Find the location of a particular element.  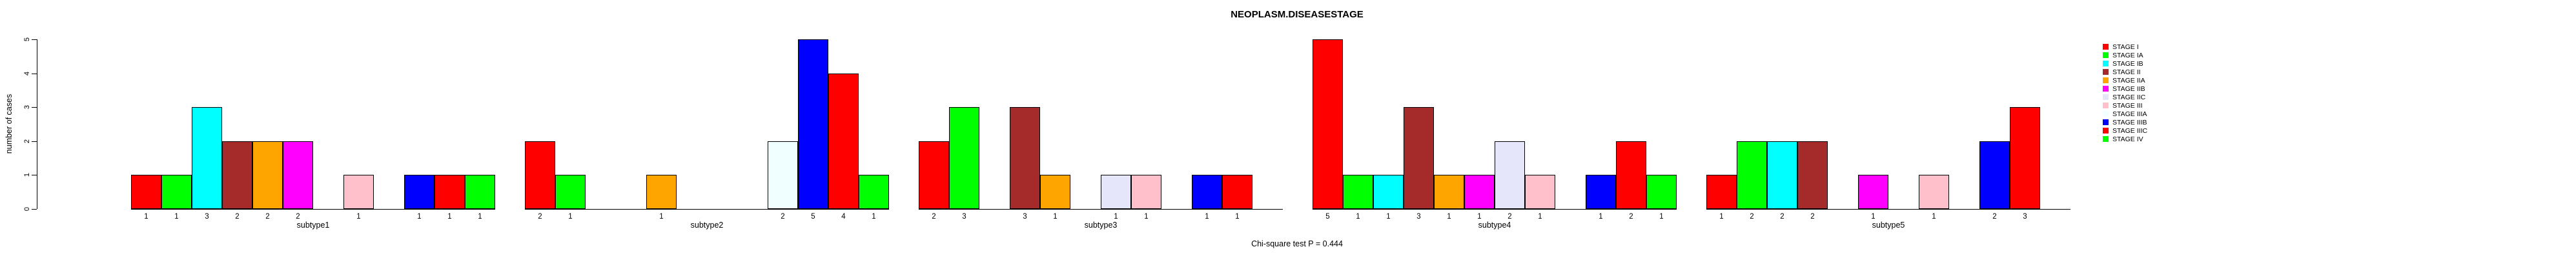

legend-label: STAGE II is located at coordinates (2126, 72).